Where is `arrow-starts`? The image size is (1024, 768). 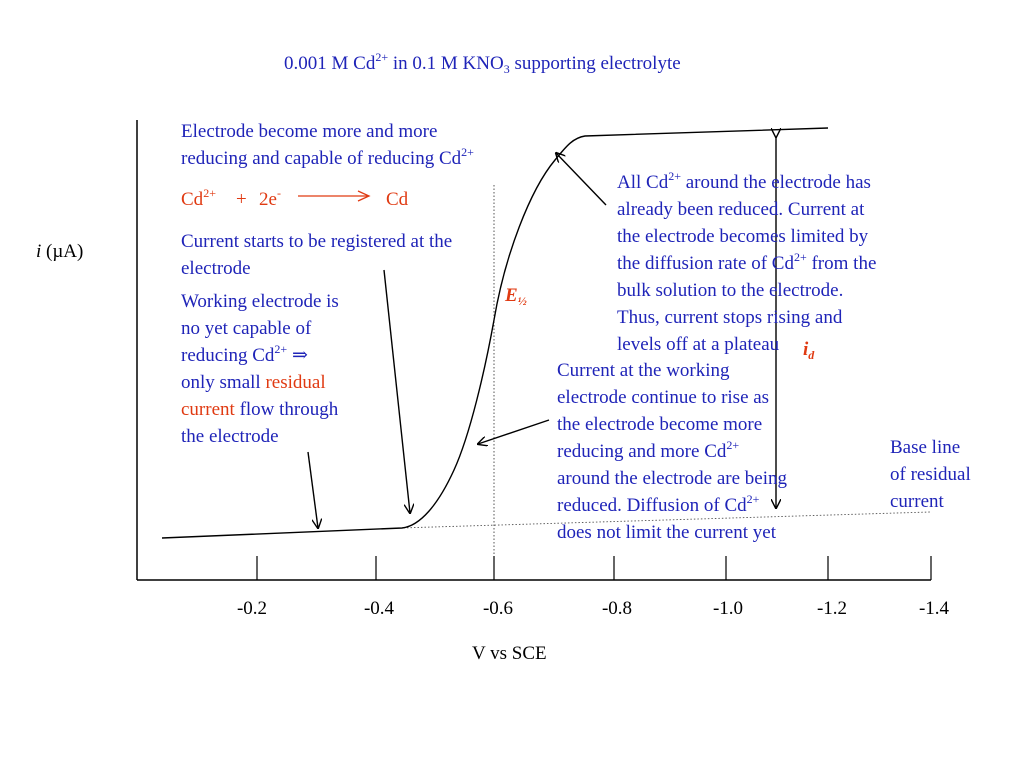 arrow-starts is located at coordinates (396, 391).